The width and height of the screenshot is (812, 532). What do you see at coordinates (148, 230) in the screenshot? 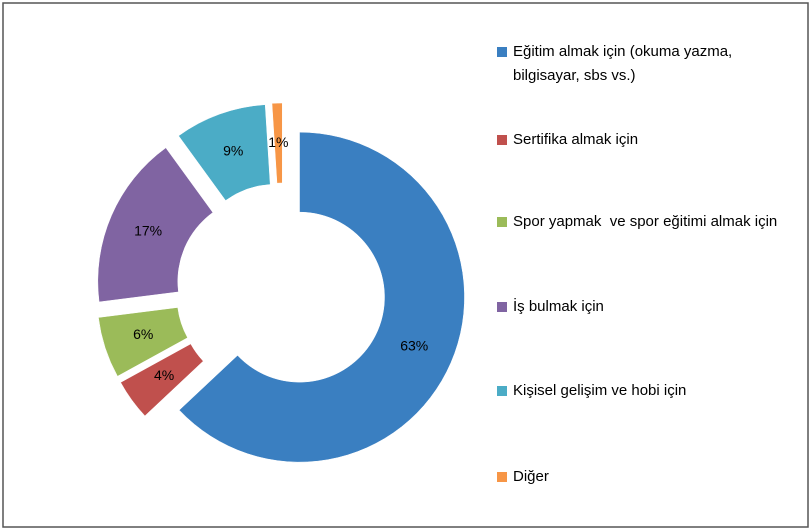
I see `data-label: 17%` at bounding box center [148, 230].